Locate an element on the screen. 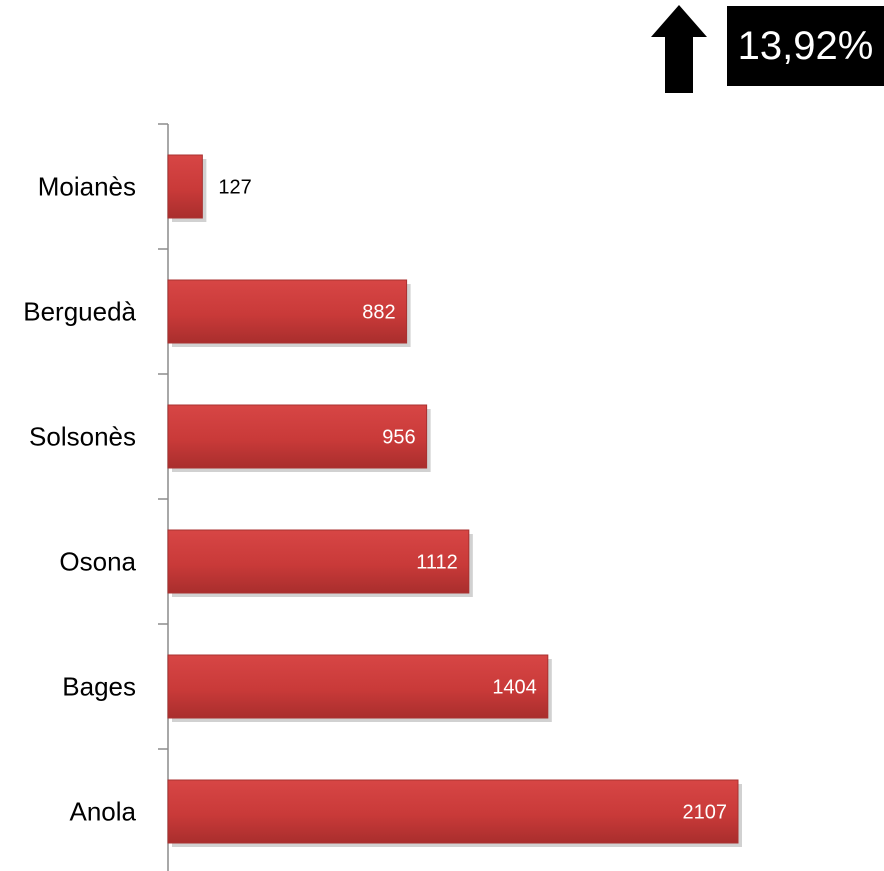 This screenshot has width=884, height=871. value-label: 1404 is located at coordinates (514, 688).